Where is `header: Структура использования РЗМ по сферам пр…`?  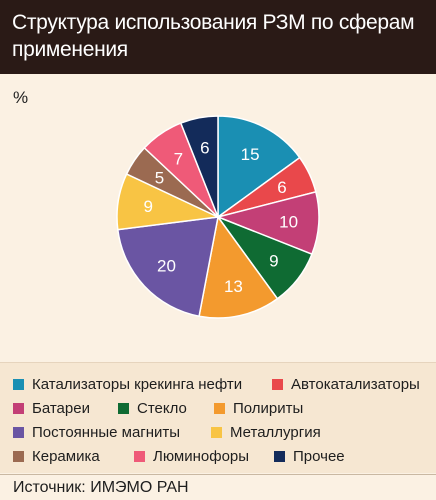
header: Структура использования РЗМ по сферам пр… is located at coordinates (218, 37).